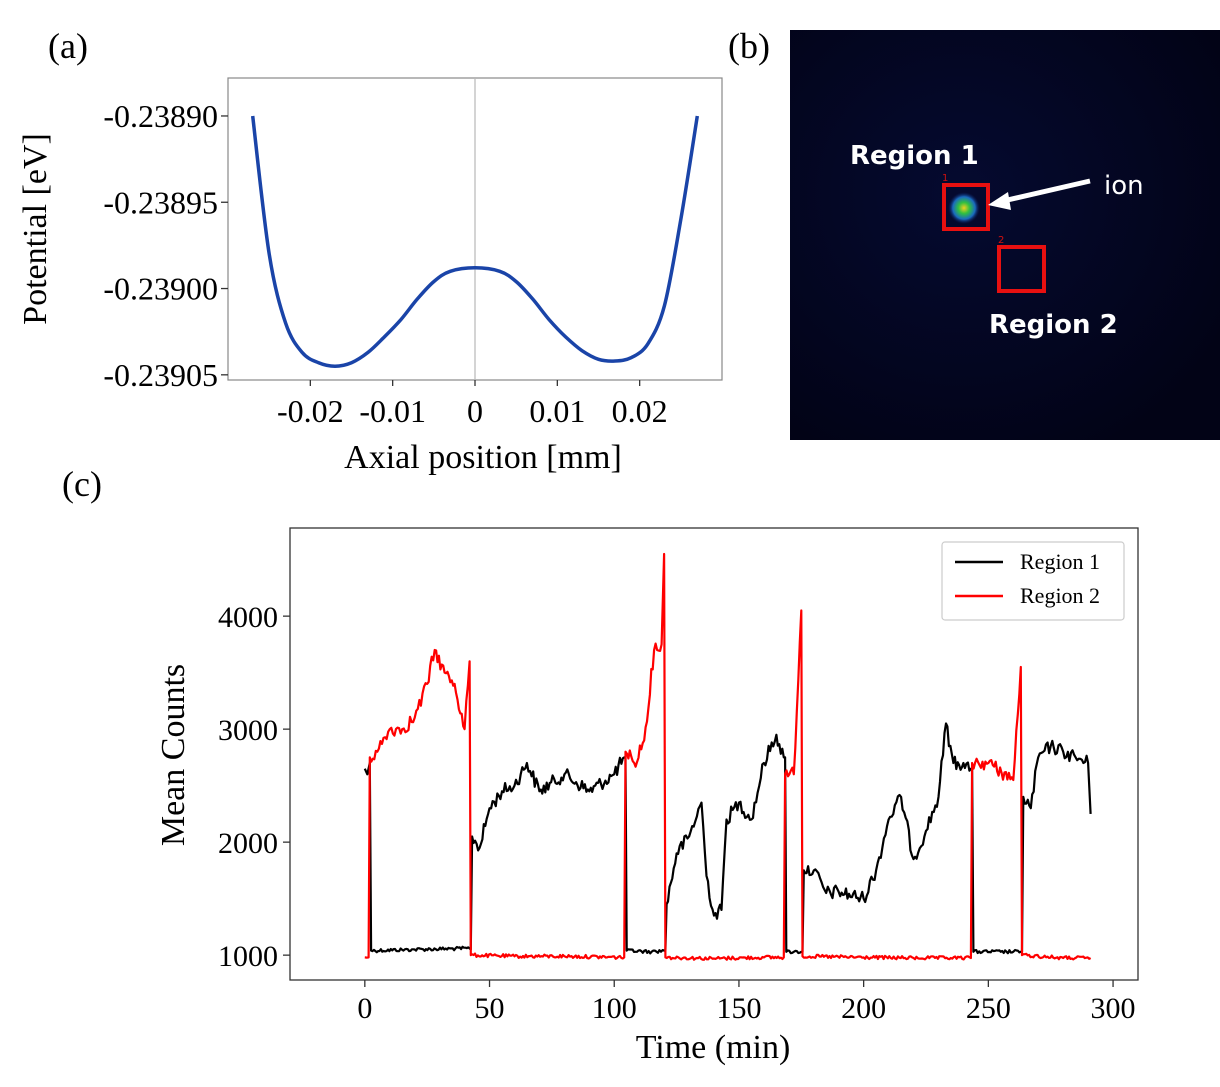 The height and width of the screenshot is (1087, 1220). Describe the element at coordinates (483, 457) in the screenshot. I see `chart-a-xlabel: Axial position [mm]` at that location.